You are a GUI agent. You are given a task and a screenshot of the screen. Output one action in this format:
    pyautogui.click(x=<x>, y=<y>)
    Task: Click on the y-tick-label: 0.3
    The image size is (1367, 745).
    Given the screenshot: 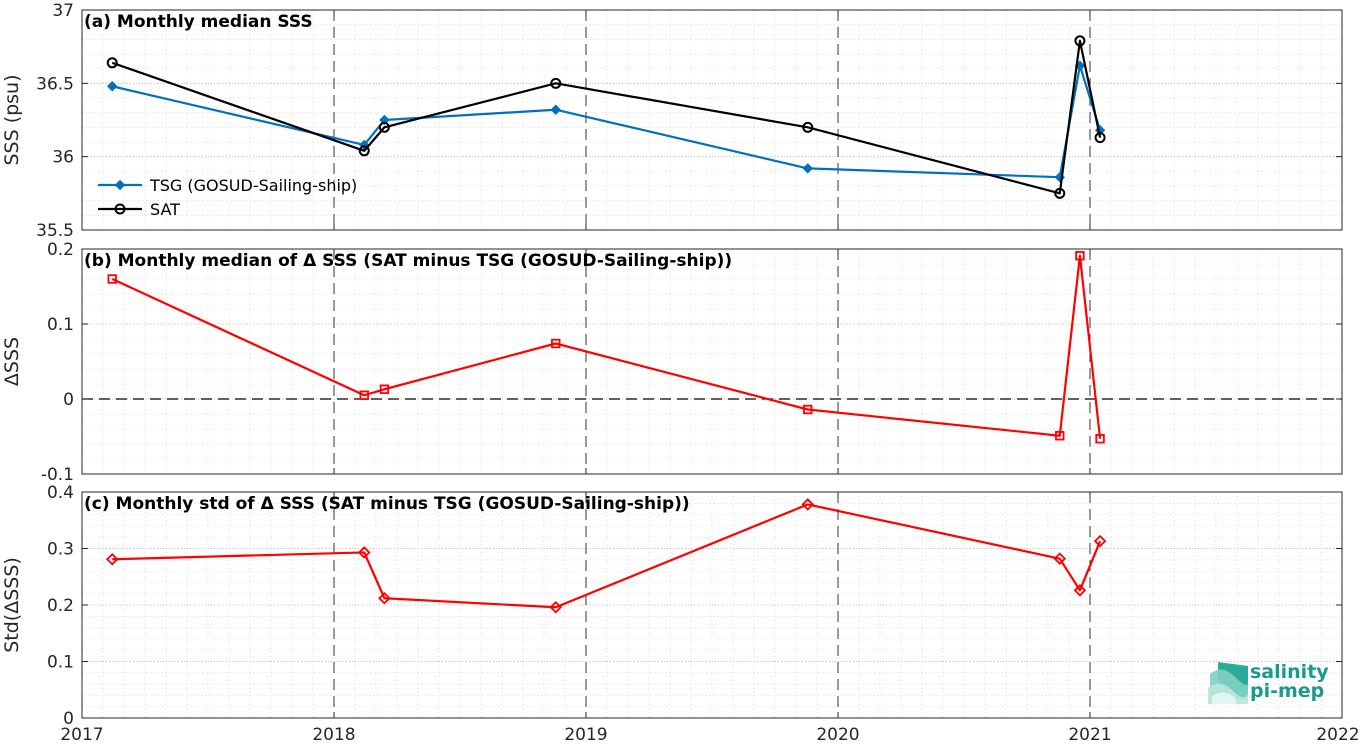 What is the action you would take?
    pyautogui.click(x=60, y=550)
    